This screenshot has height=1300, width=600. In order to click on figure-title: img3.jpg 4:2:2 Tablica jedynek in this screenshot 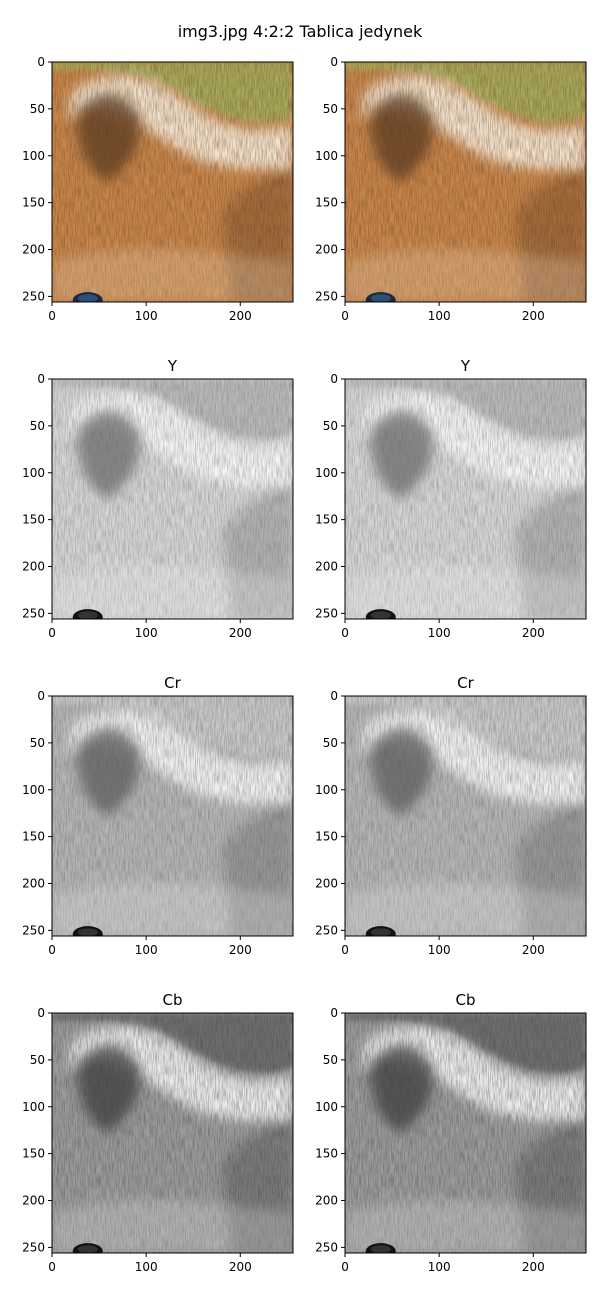, I will do `click(300, 31)`.